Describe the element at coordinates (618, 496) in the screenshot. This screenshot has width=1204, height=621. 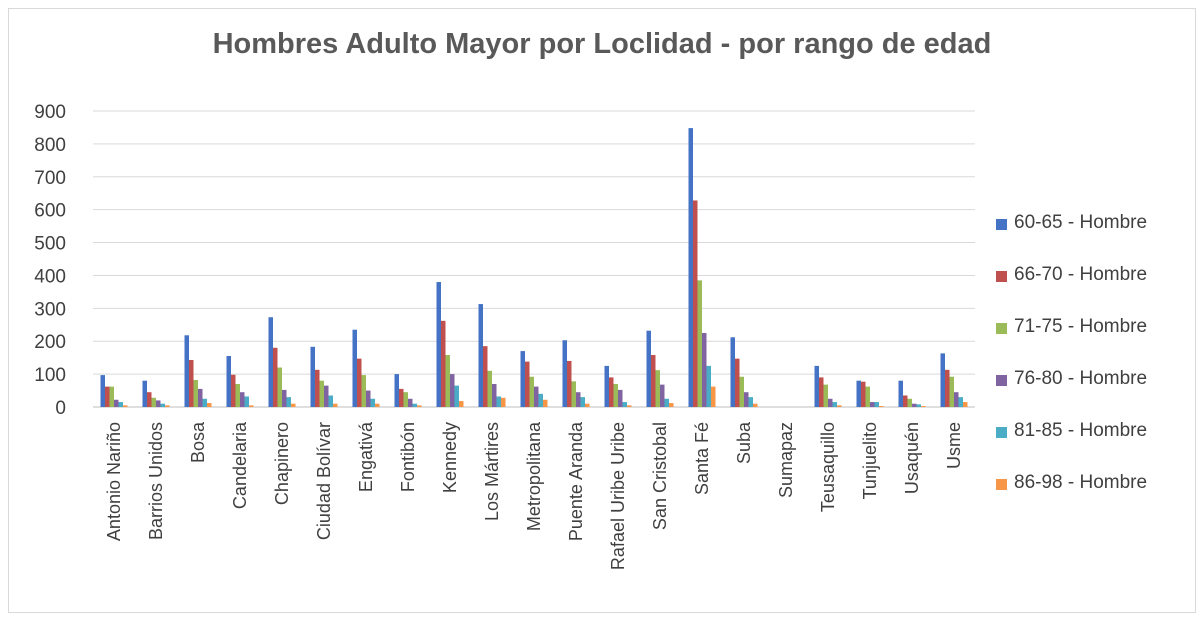
I see `x-tick-label: Rafael Uribe Uribe` at that location.